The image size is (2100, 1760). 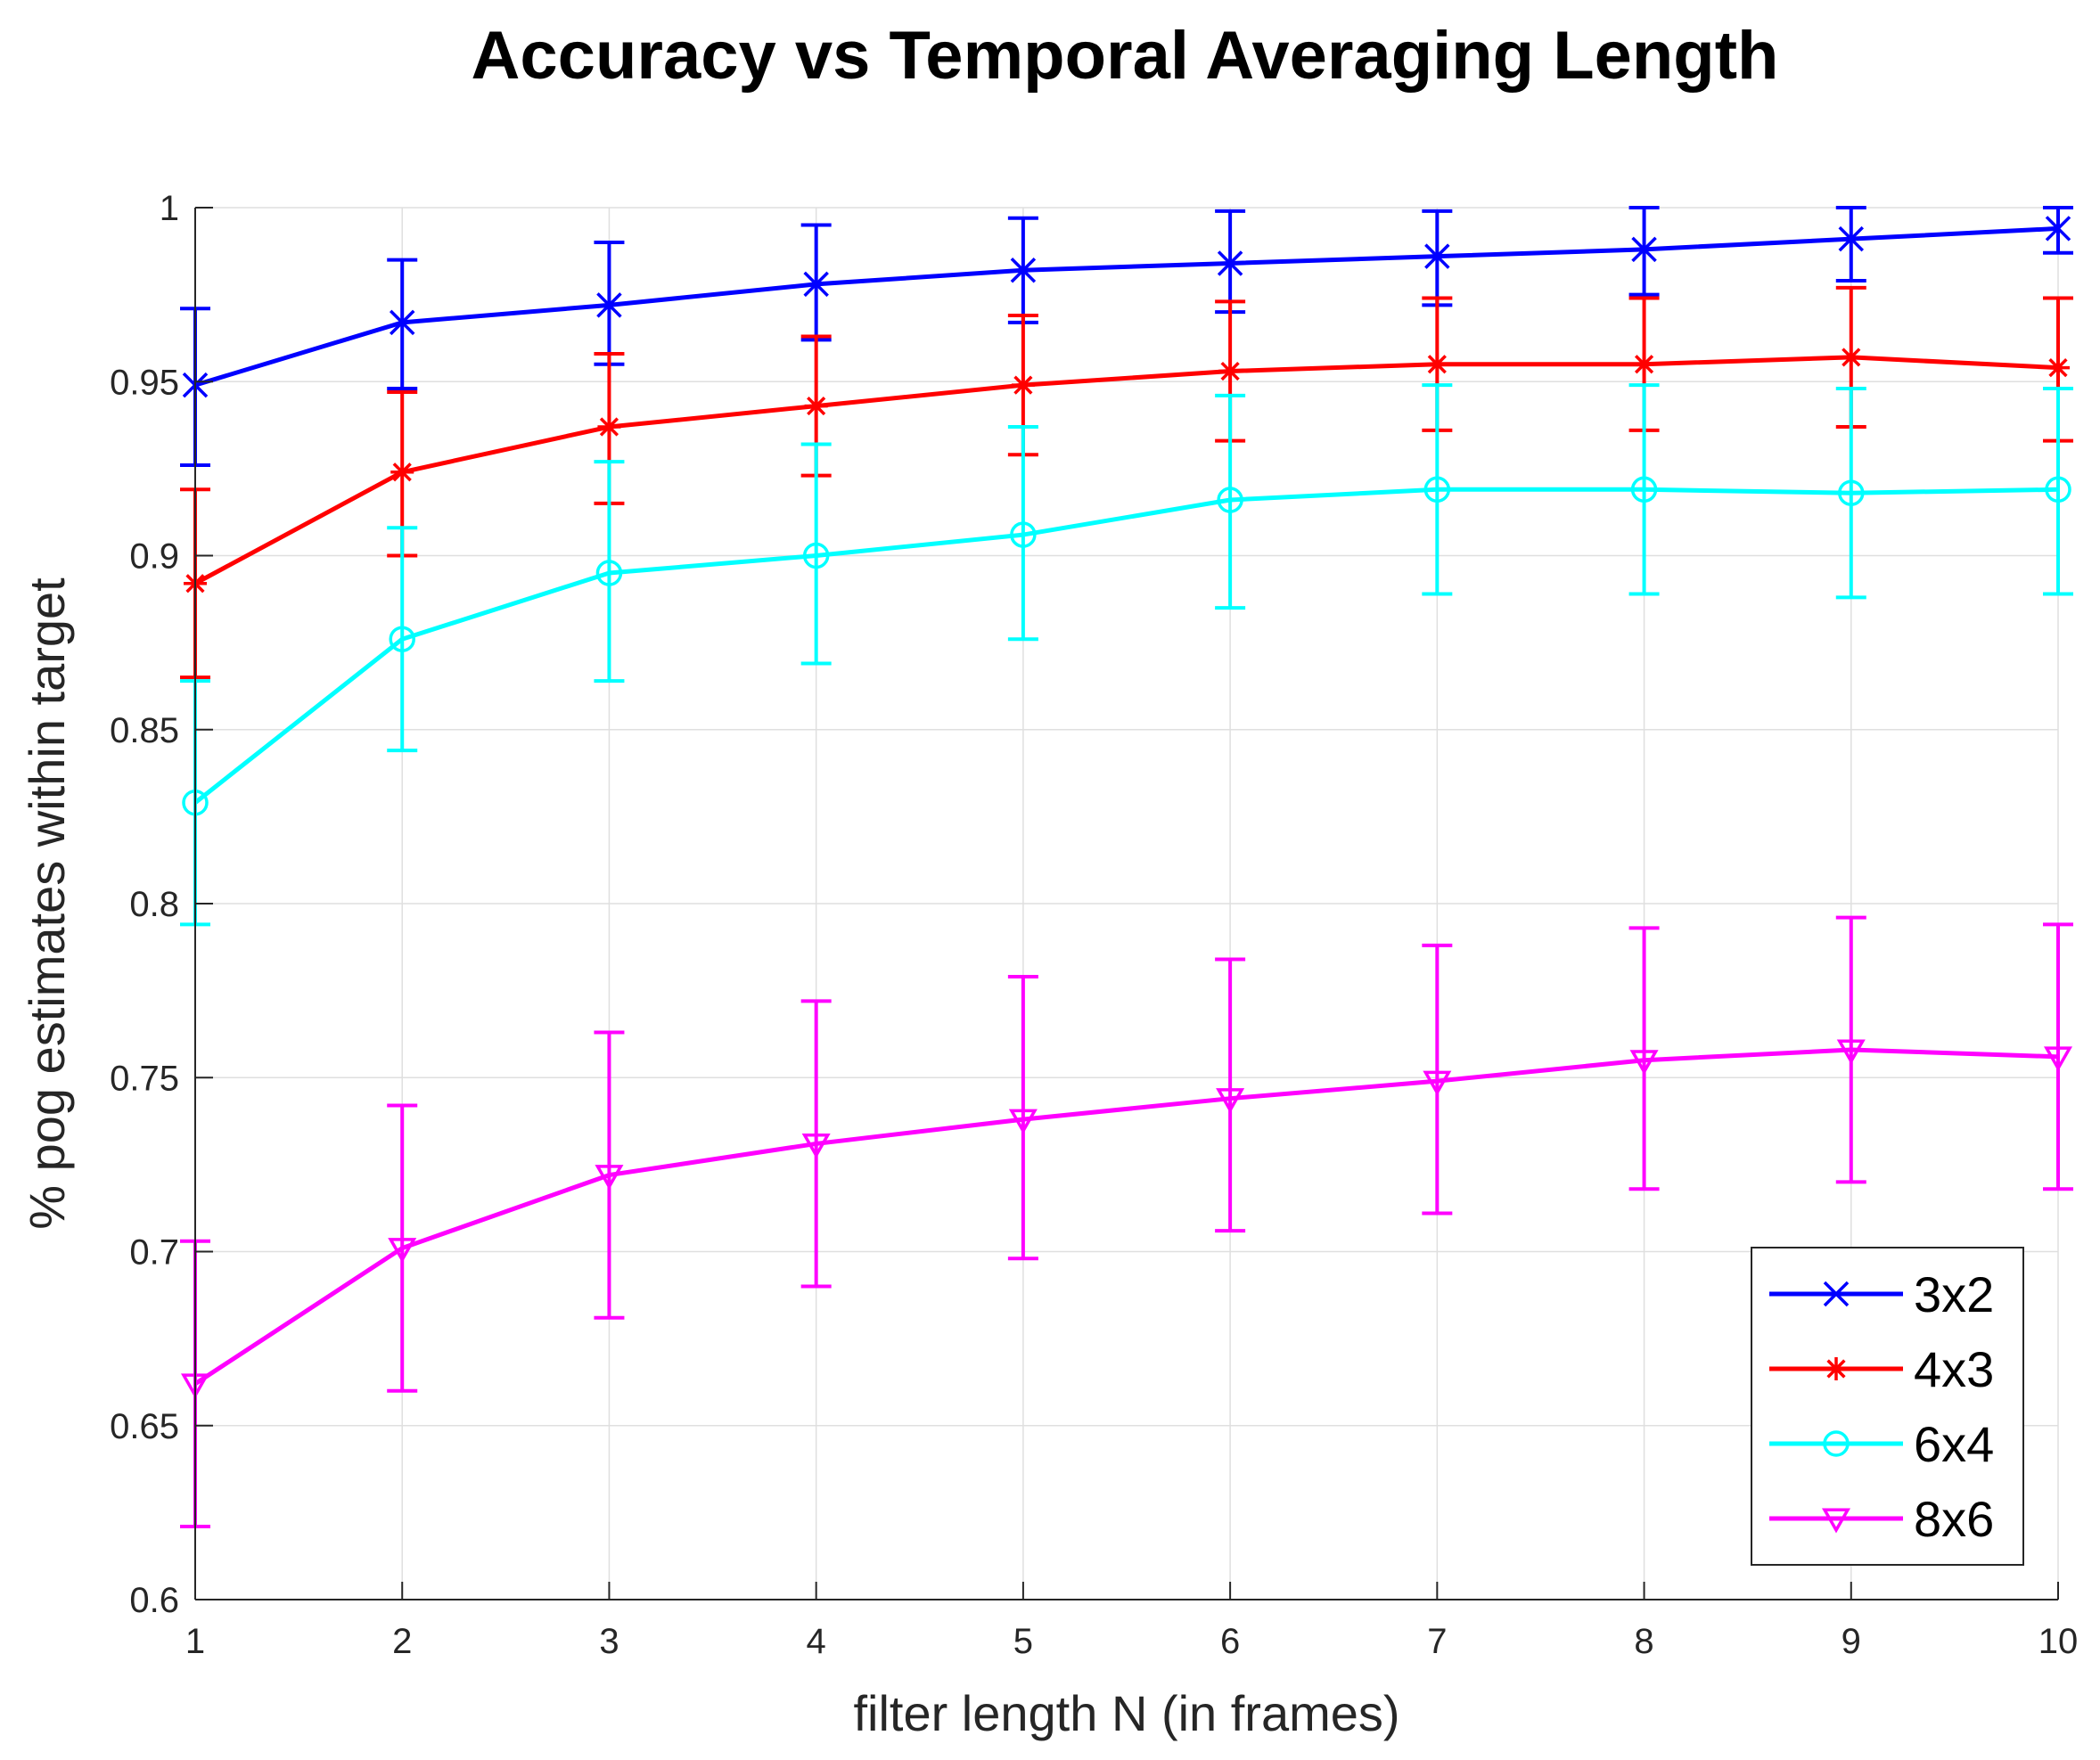 What do you see at coordinates (1954, 1294) in the screenshot?
I see `legend-label: 3x2` at bounding box center [1954, 1294].